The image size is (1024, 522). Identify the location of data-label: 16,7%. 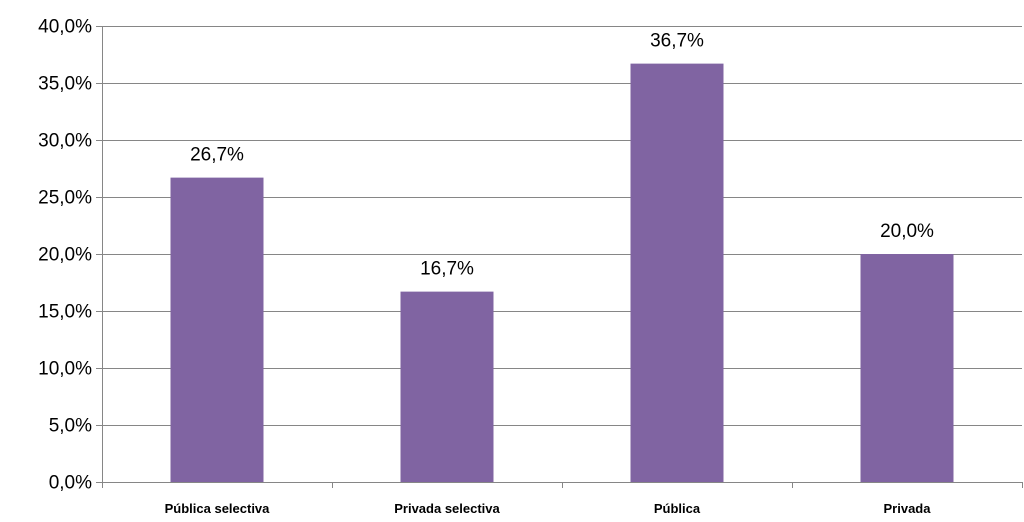
(447, 269).